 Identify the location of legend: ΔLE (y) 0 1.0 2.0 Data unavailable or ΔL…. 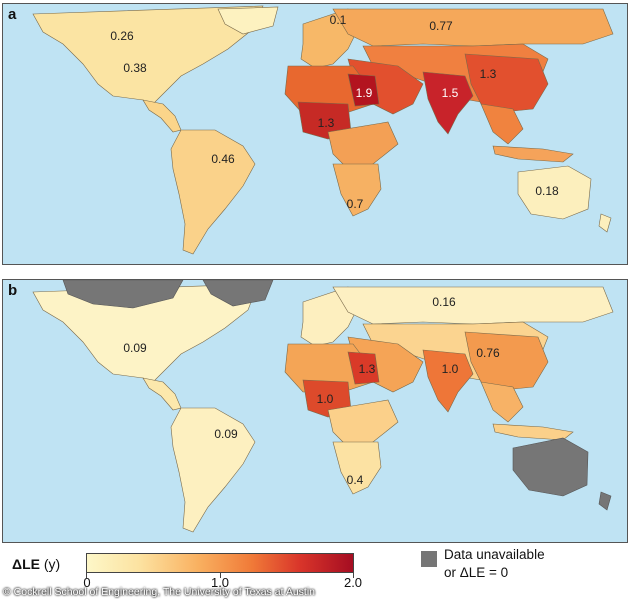
(316, 572).